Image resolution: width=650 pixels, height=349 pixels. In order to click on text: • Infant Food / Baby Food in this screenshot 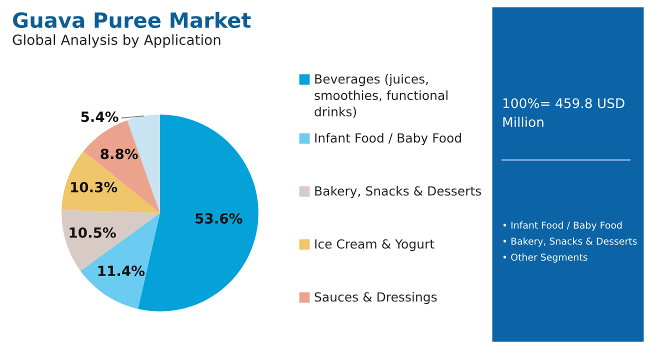, I will do `click(562, 226)`.